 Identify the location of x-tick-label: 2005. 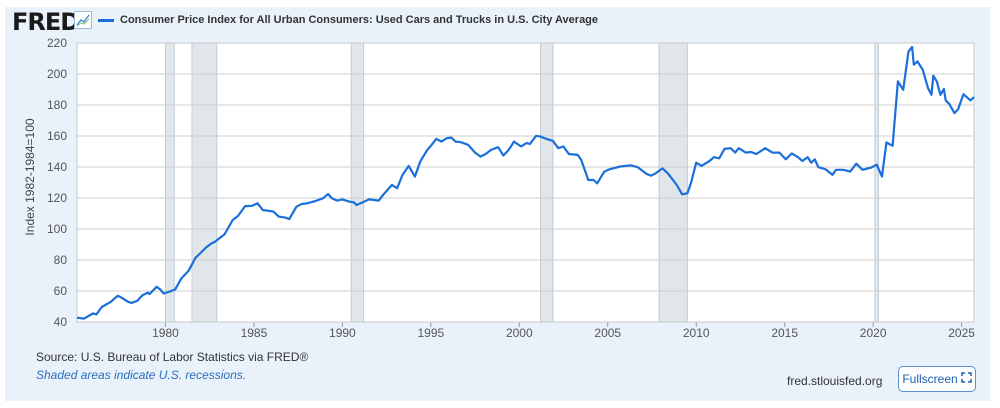
(607, 333).